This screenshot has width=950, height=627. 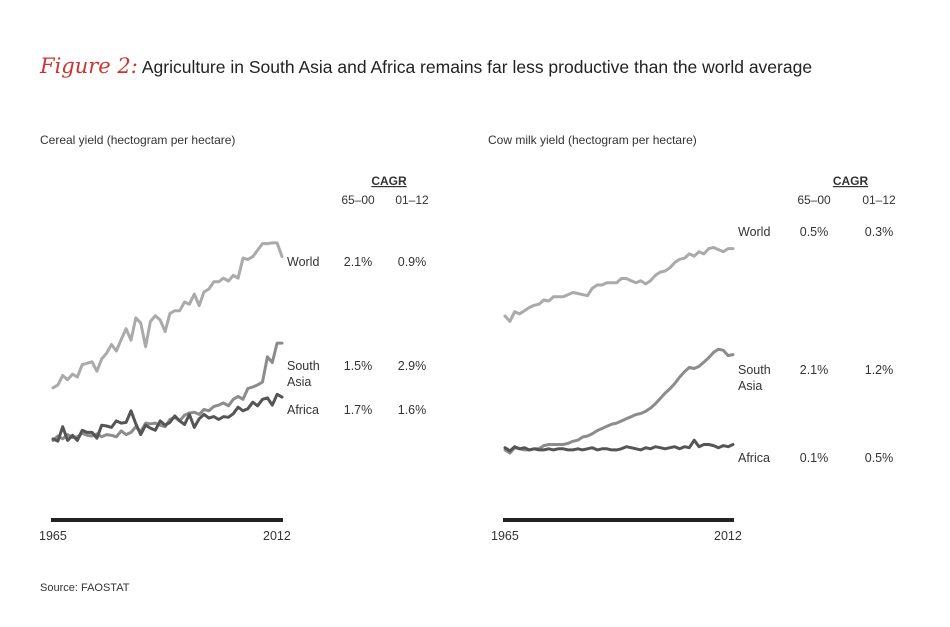 I want to click on milk-series-africa-label: Africa, so click(x=754, y=458).